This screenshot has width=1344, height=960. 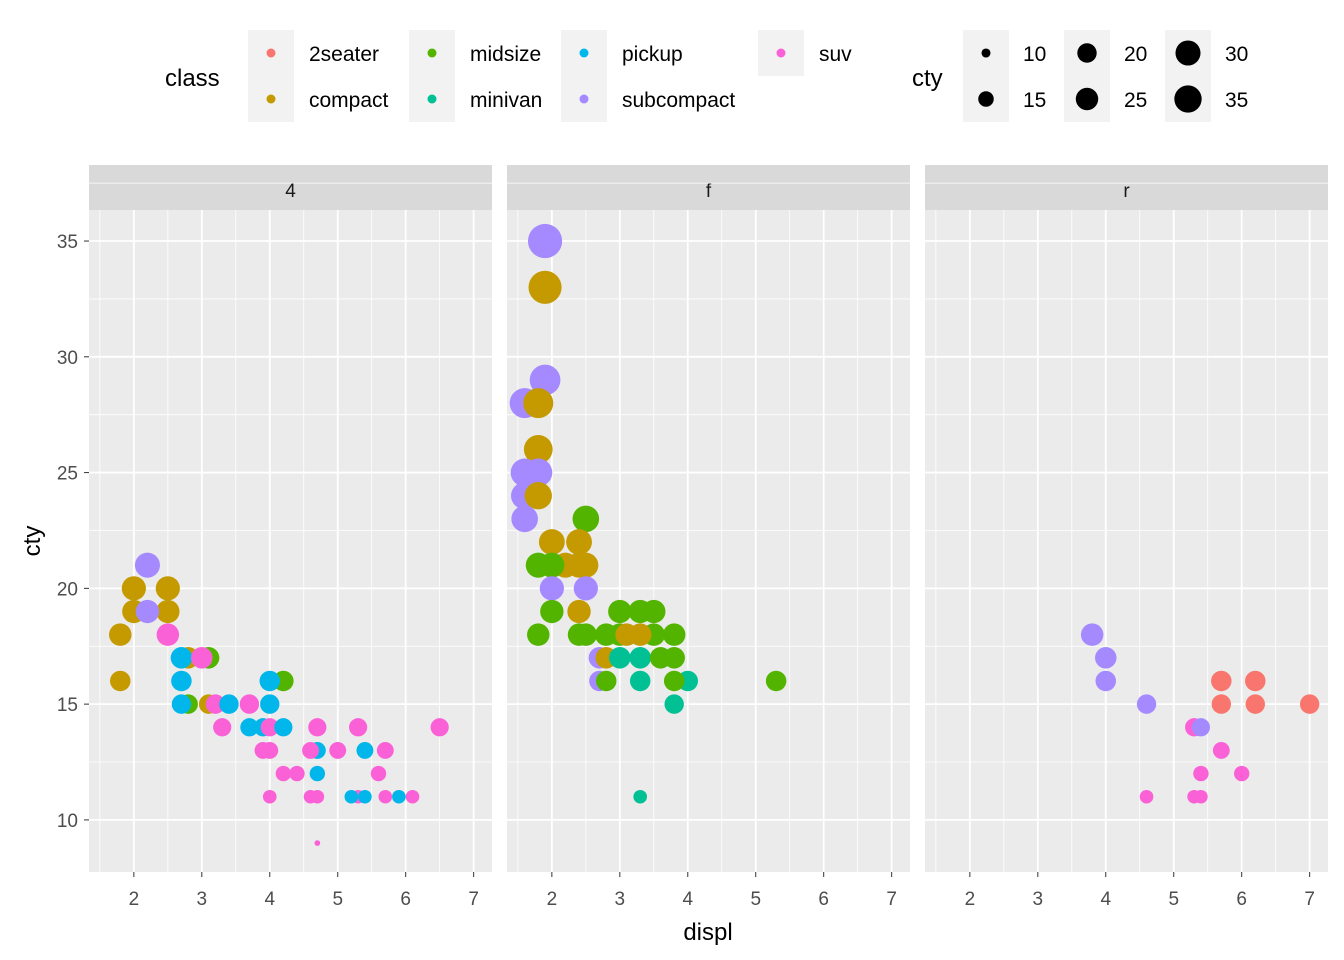 What do you see at coordinates (1135, 100) in the screenshot?
I see `legend-label: 25` at bounding box center [1135, 100].